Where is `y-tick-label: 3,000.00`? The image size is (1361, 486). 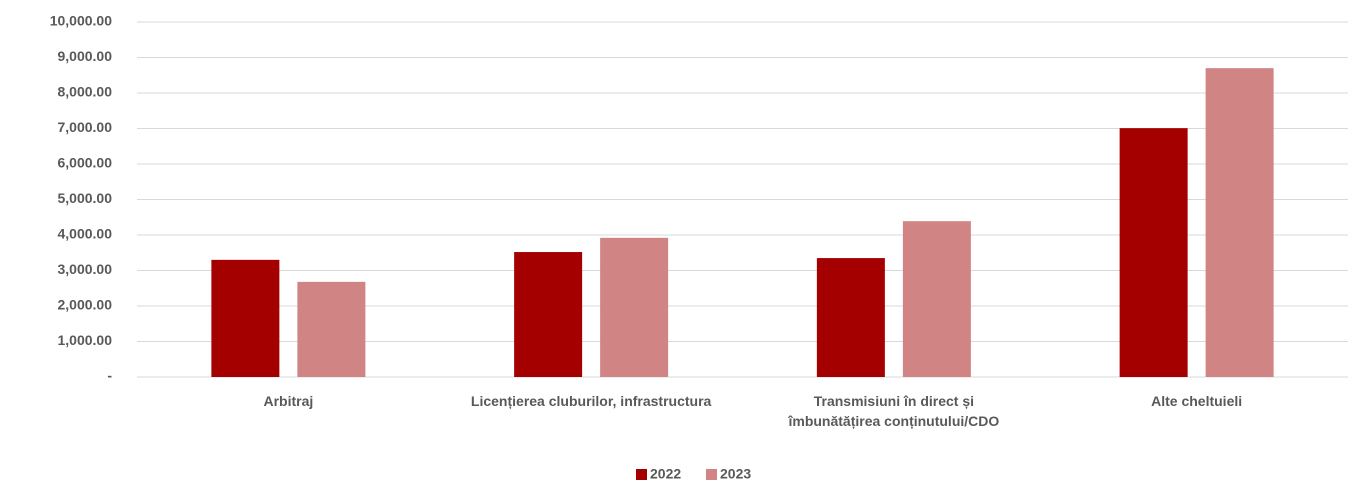 y-tick-label: 3,000.00 is located at coordinates (85, 269).